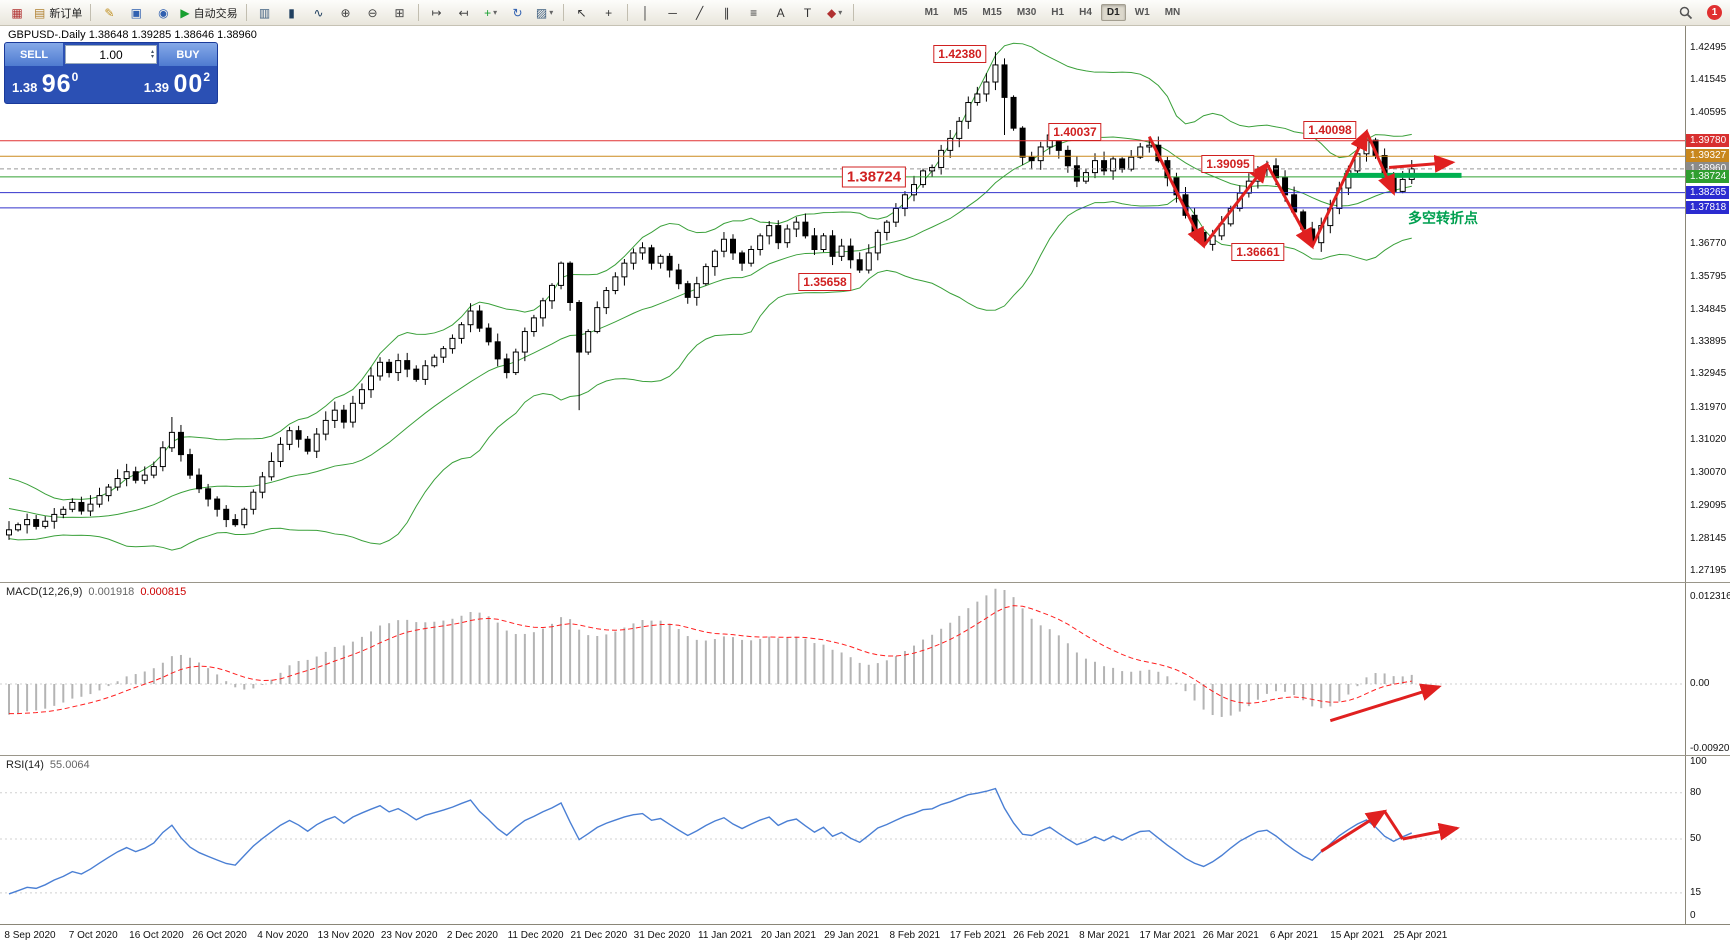 The image size is (1730, 946). Describe the element at coordinates (646, 13) in the screenshot. I see `vertical-line-icon: │` at that location.